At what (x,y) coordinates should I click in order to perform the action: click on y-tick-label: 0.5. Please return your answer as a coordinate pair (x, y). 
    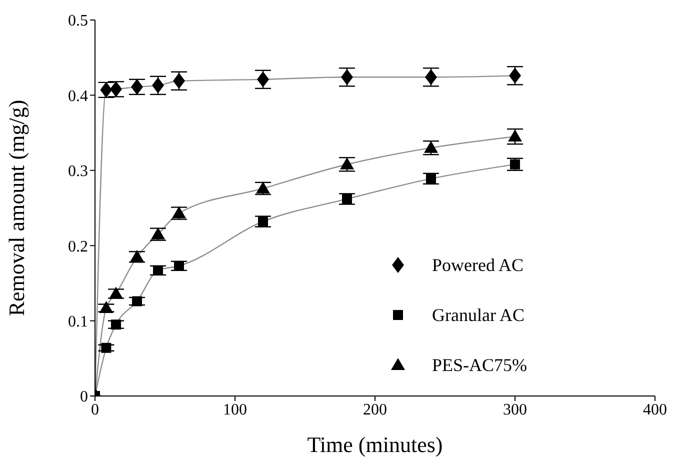
    Looking at the image, I should click on (78, 21).